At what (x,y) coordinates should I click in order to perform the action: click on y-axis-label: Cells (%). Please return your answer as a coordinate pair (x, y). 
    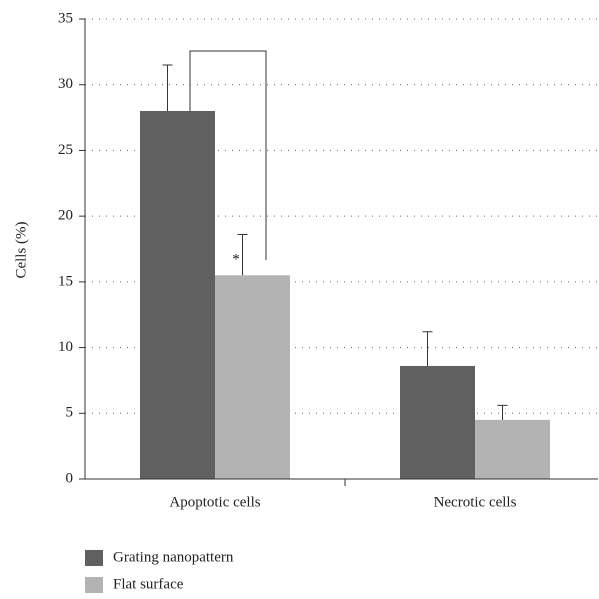
    Looking at the image, I should click on (21, 249).